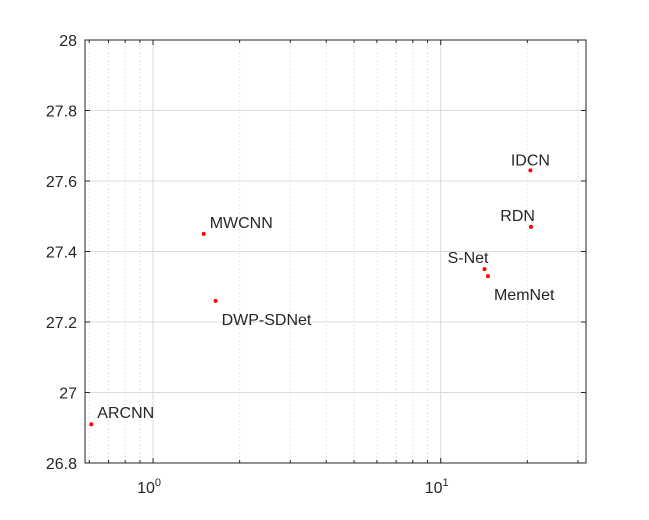 The height and width of the screenshot is (520, 649). What do you see at coordinates (61, 323) in the screenshot?
I see `y-tick-label: 27.2` at bounding box center [61, 323].